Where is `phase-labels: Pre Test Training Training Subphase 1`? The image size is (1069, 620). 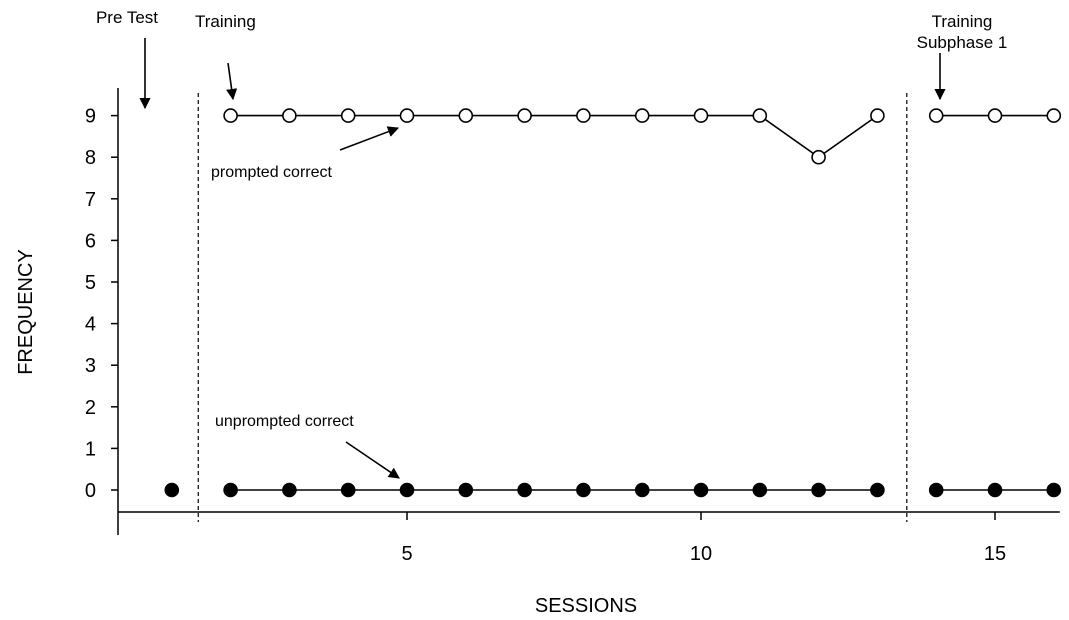
phase-labels: Pre Test Training Training Subphase 1 is located at coordinates (552, 59).